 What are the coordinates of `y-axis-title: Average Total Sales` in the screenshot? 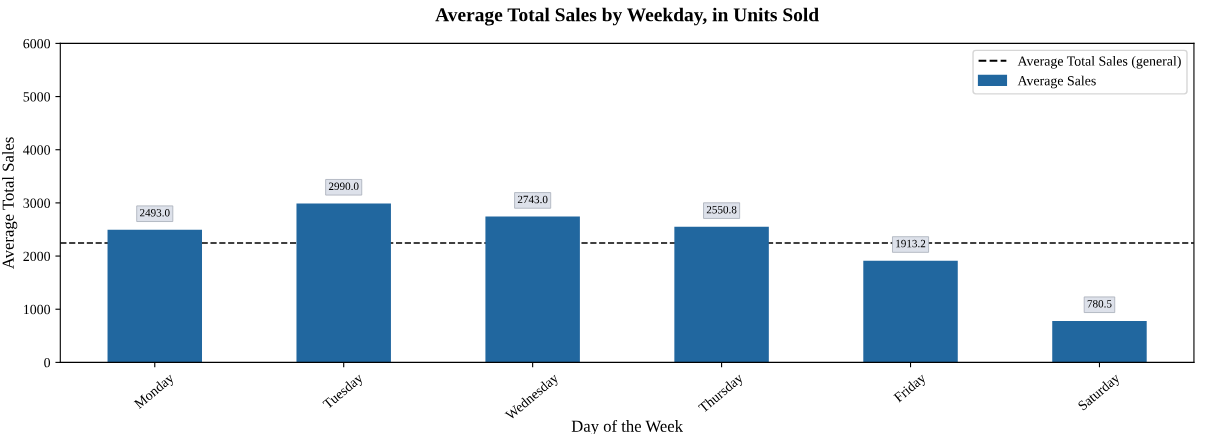 It's located at (10, 203).